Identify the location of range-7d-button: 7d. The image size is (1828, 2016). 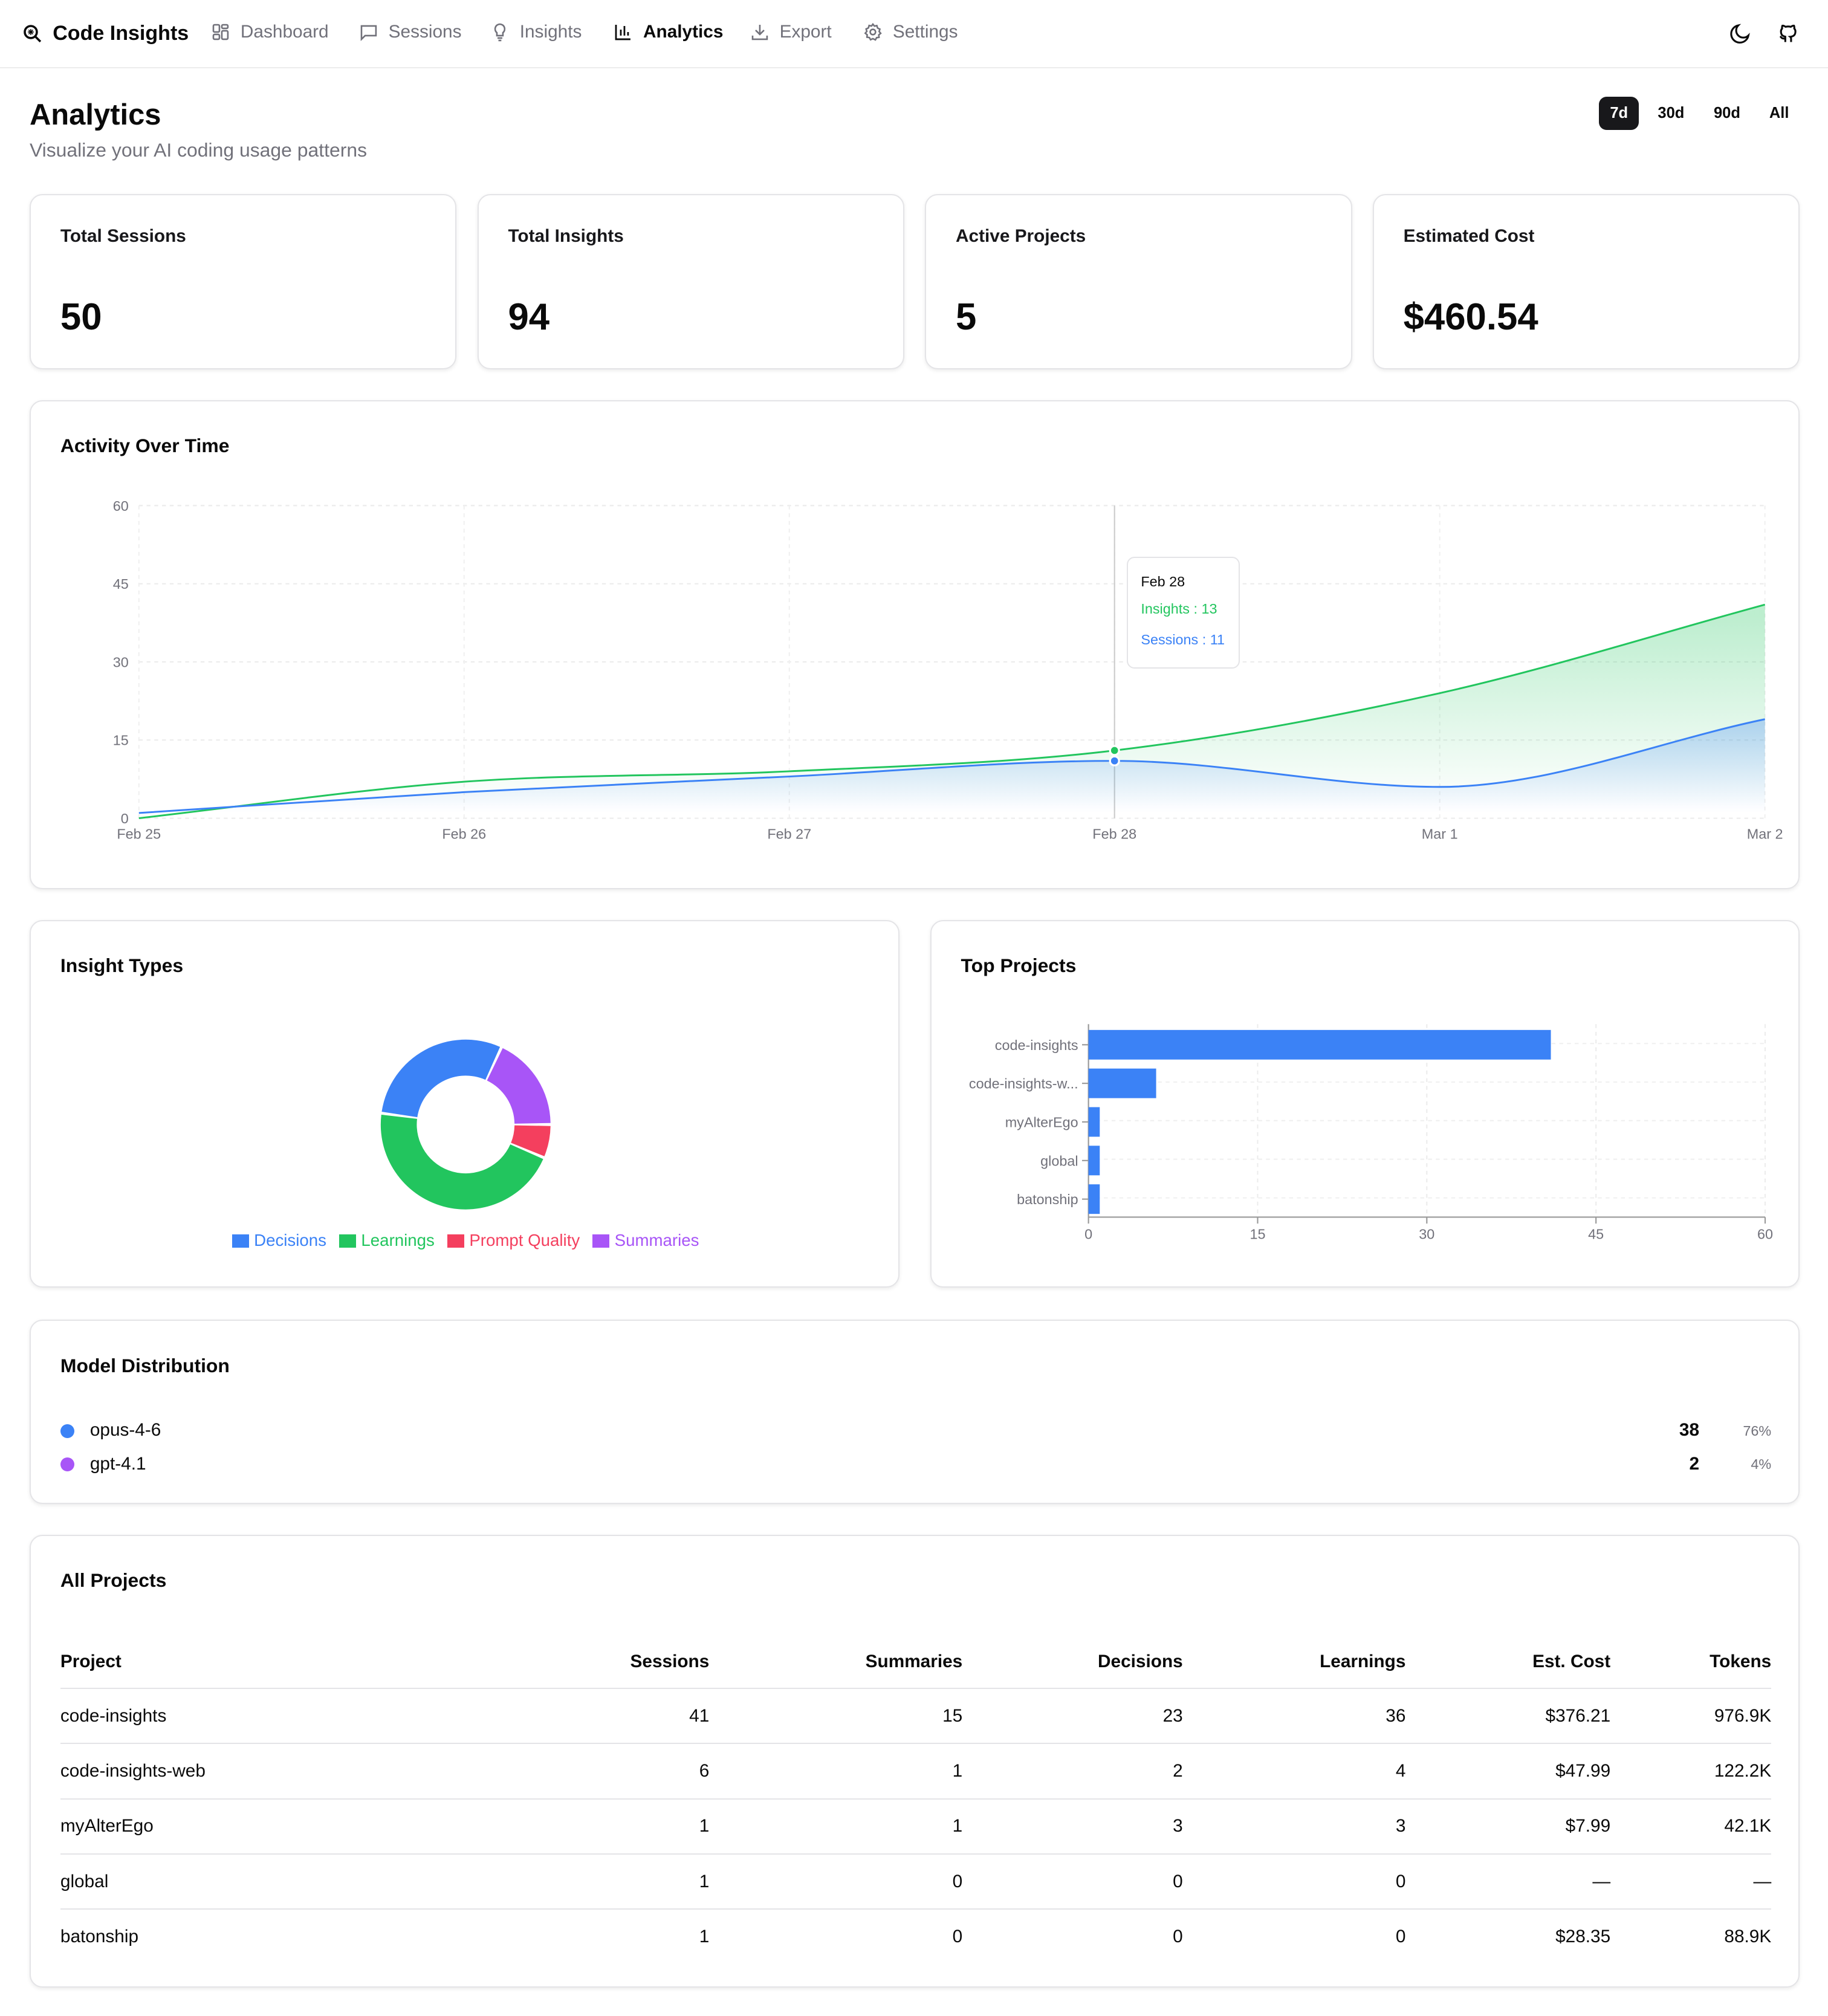
(1619, 113).